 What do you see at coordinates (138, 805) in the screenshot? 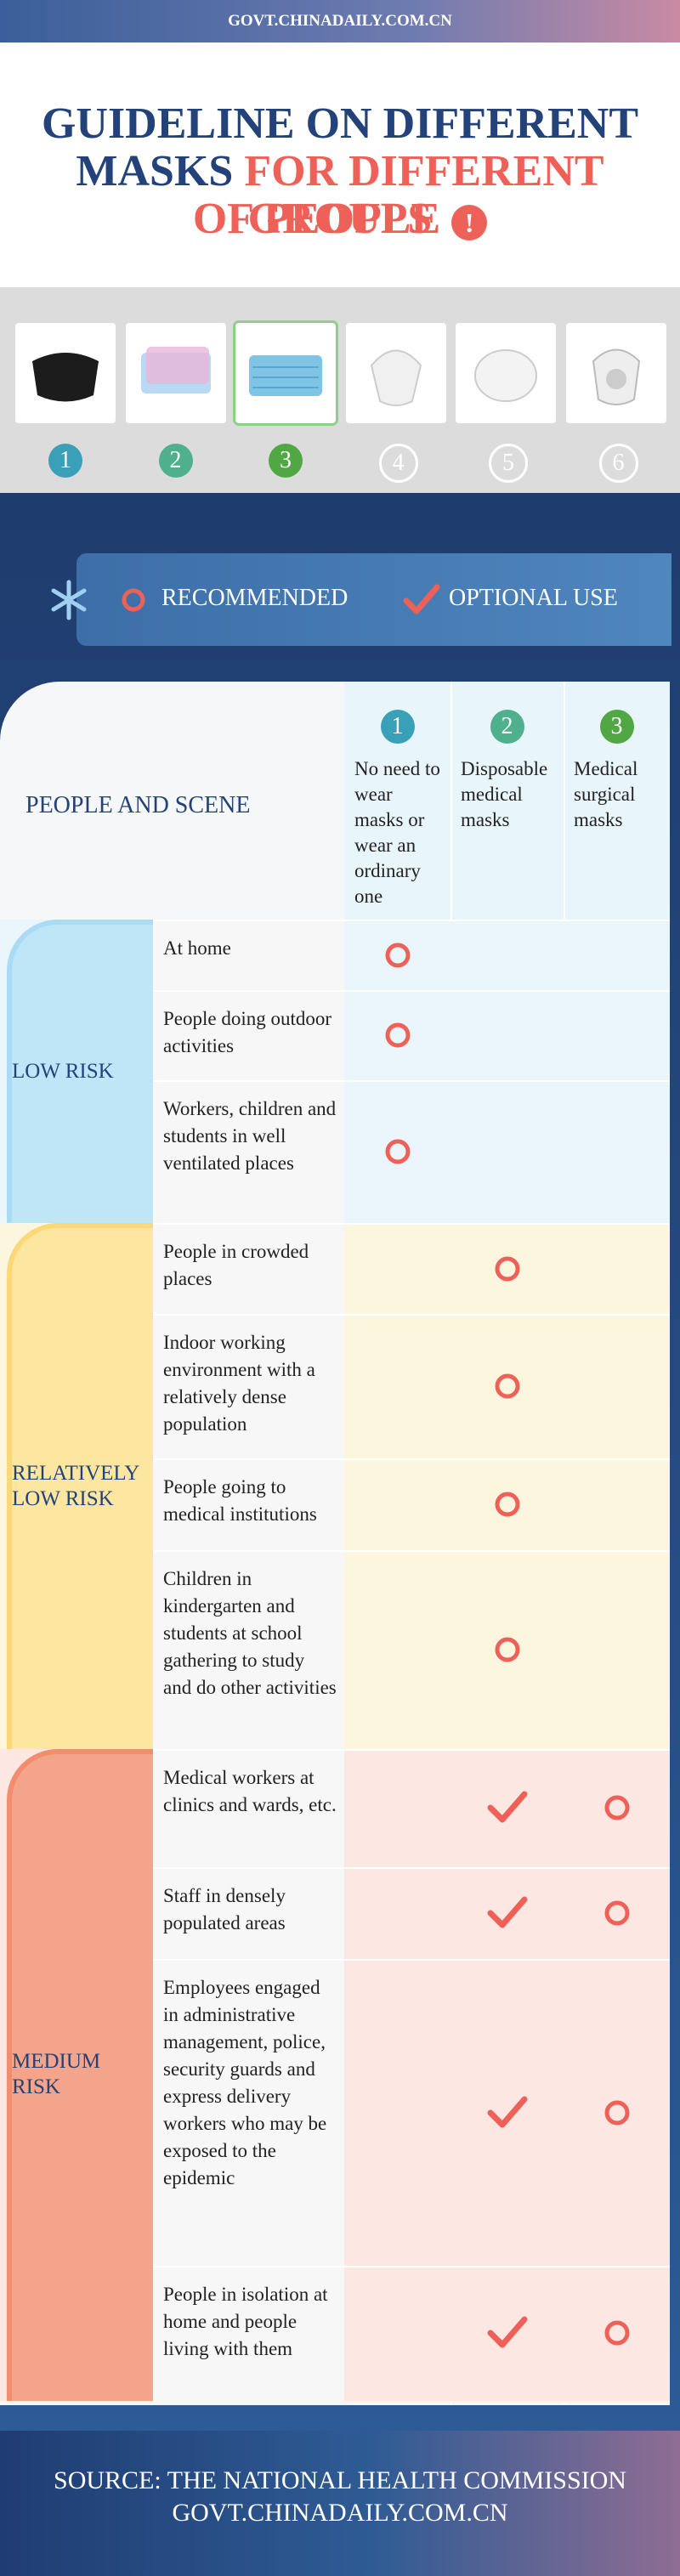
I see `corner-label: PEOPLE AND SCENE` at bounding box center [138, 805].